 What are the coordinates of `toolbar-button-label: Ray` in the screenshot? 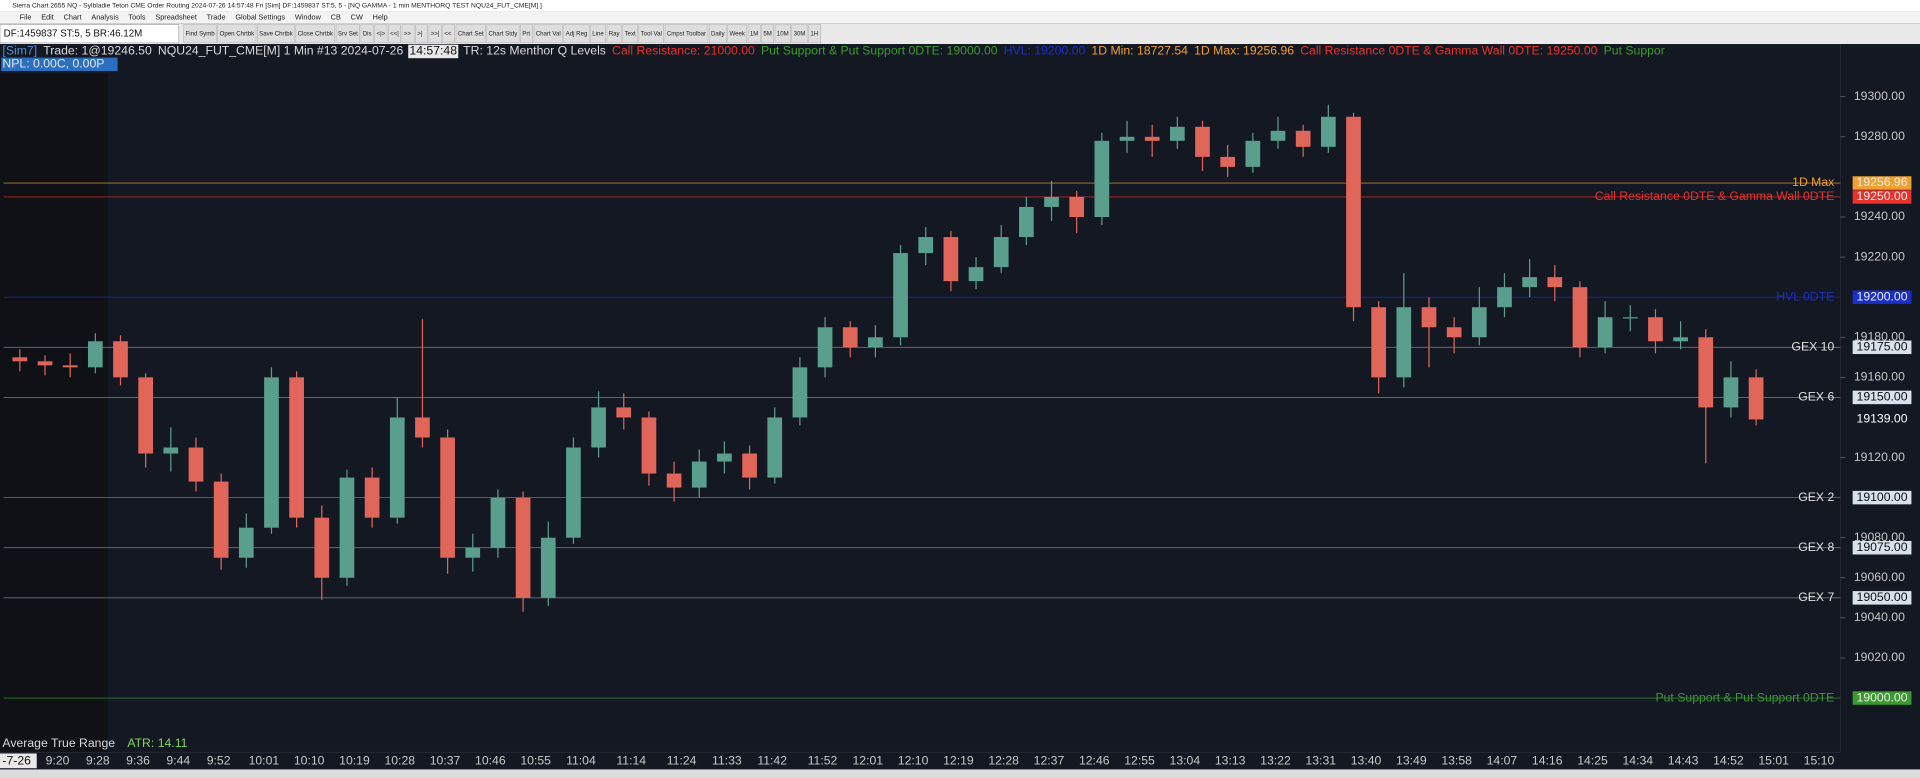 It's located at (615, 33).